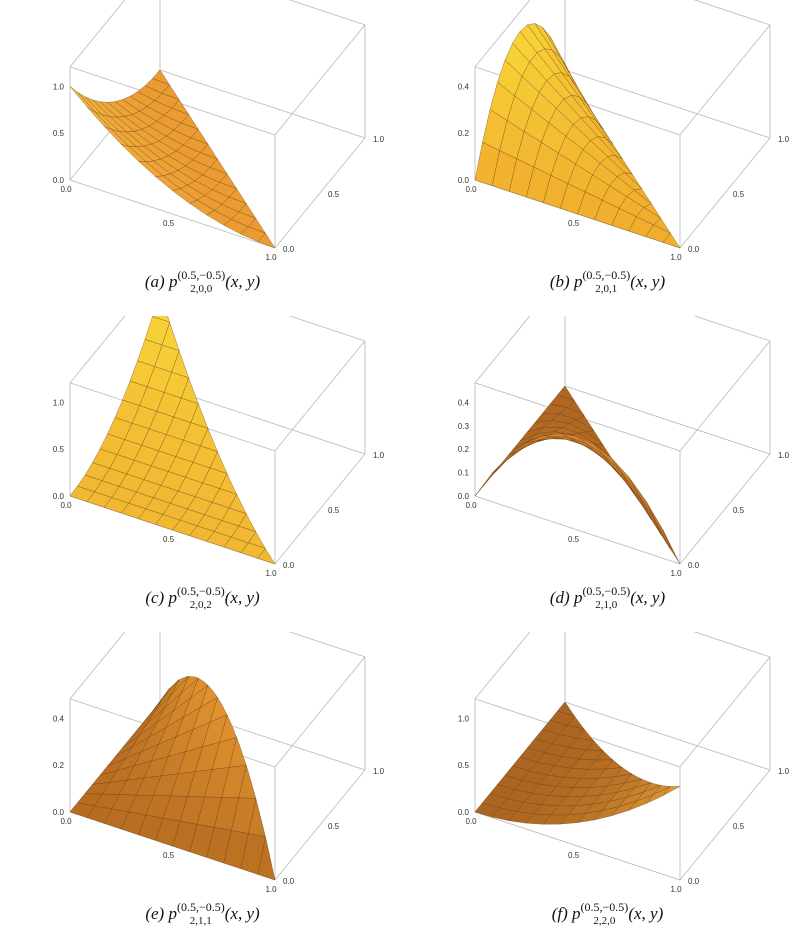 The height and width of the screenshot is (946, 811). I want to click on z-axis-ticks: 1.0 0.5 0.0, so click(464, 765).